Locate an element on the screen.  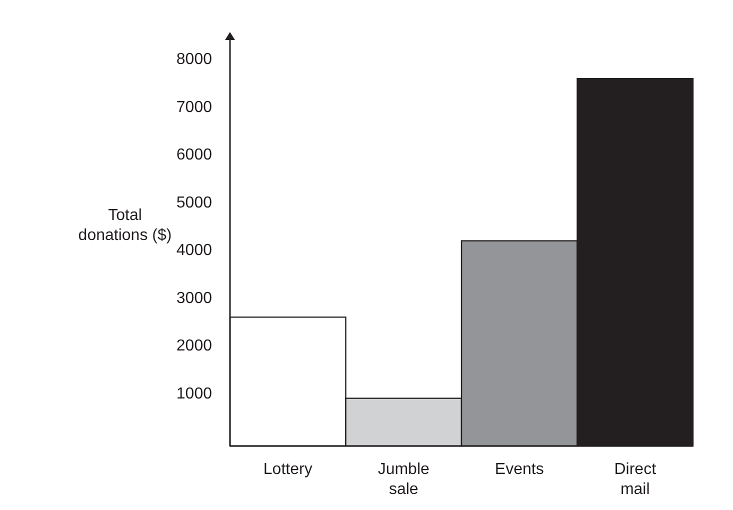
y-tick-label: 3000 is located at coordinates (194, 298).